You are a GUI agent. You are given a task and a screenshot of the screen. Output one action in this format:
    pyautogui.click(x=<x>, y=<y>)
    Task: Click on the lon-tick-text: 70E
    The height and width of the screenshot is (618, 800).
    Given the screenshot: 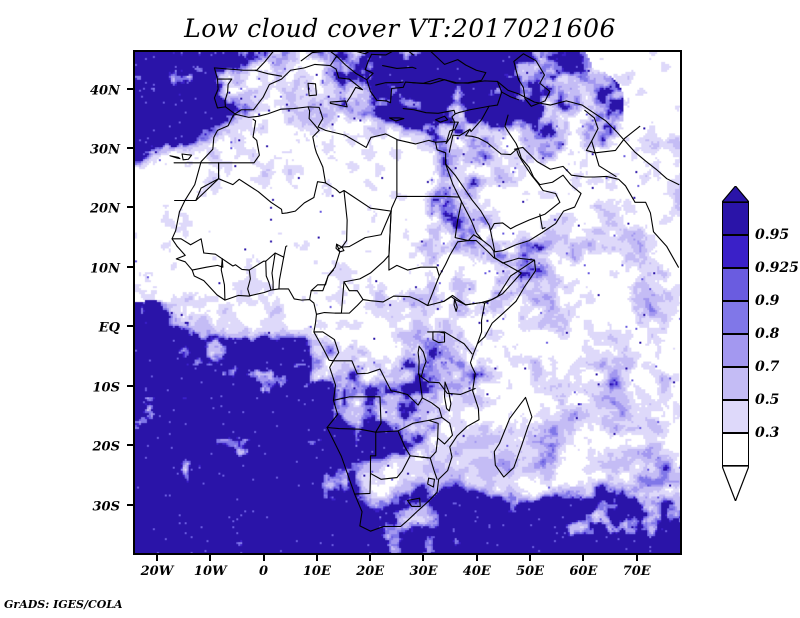 What is the action you would take?
    pyautogui.click(x=636, y=571)
    